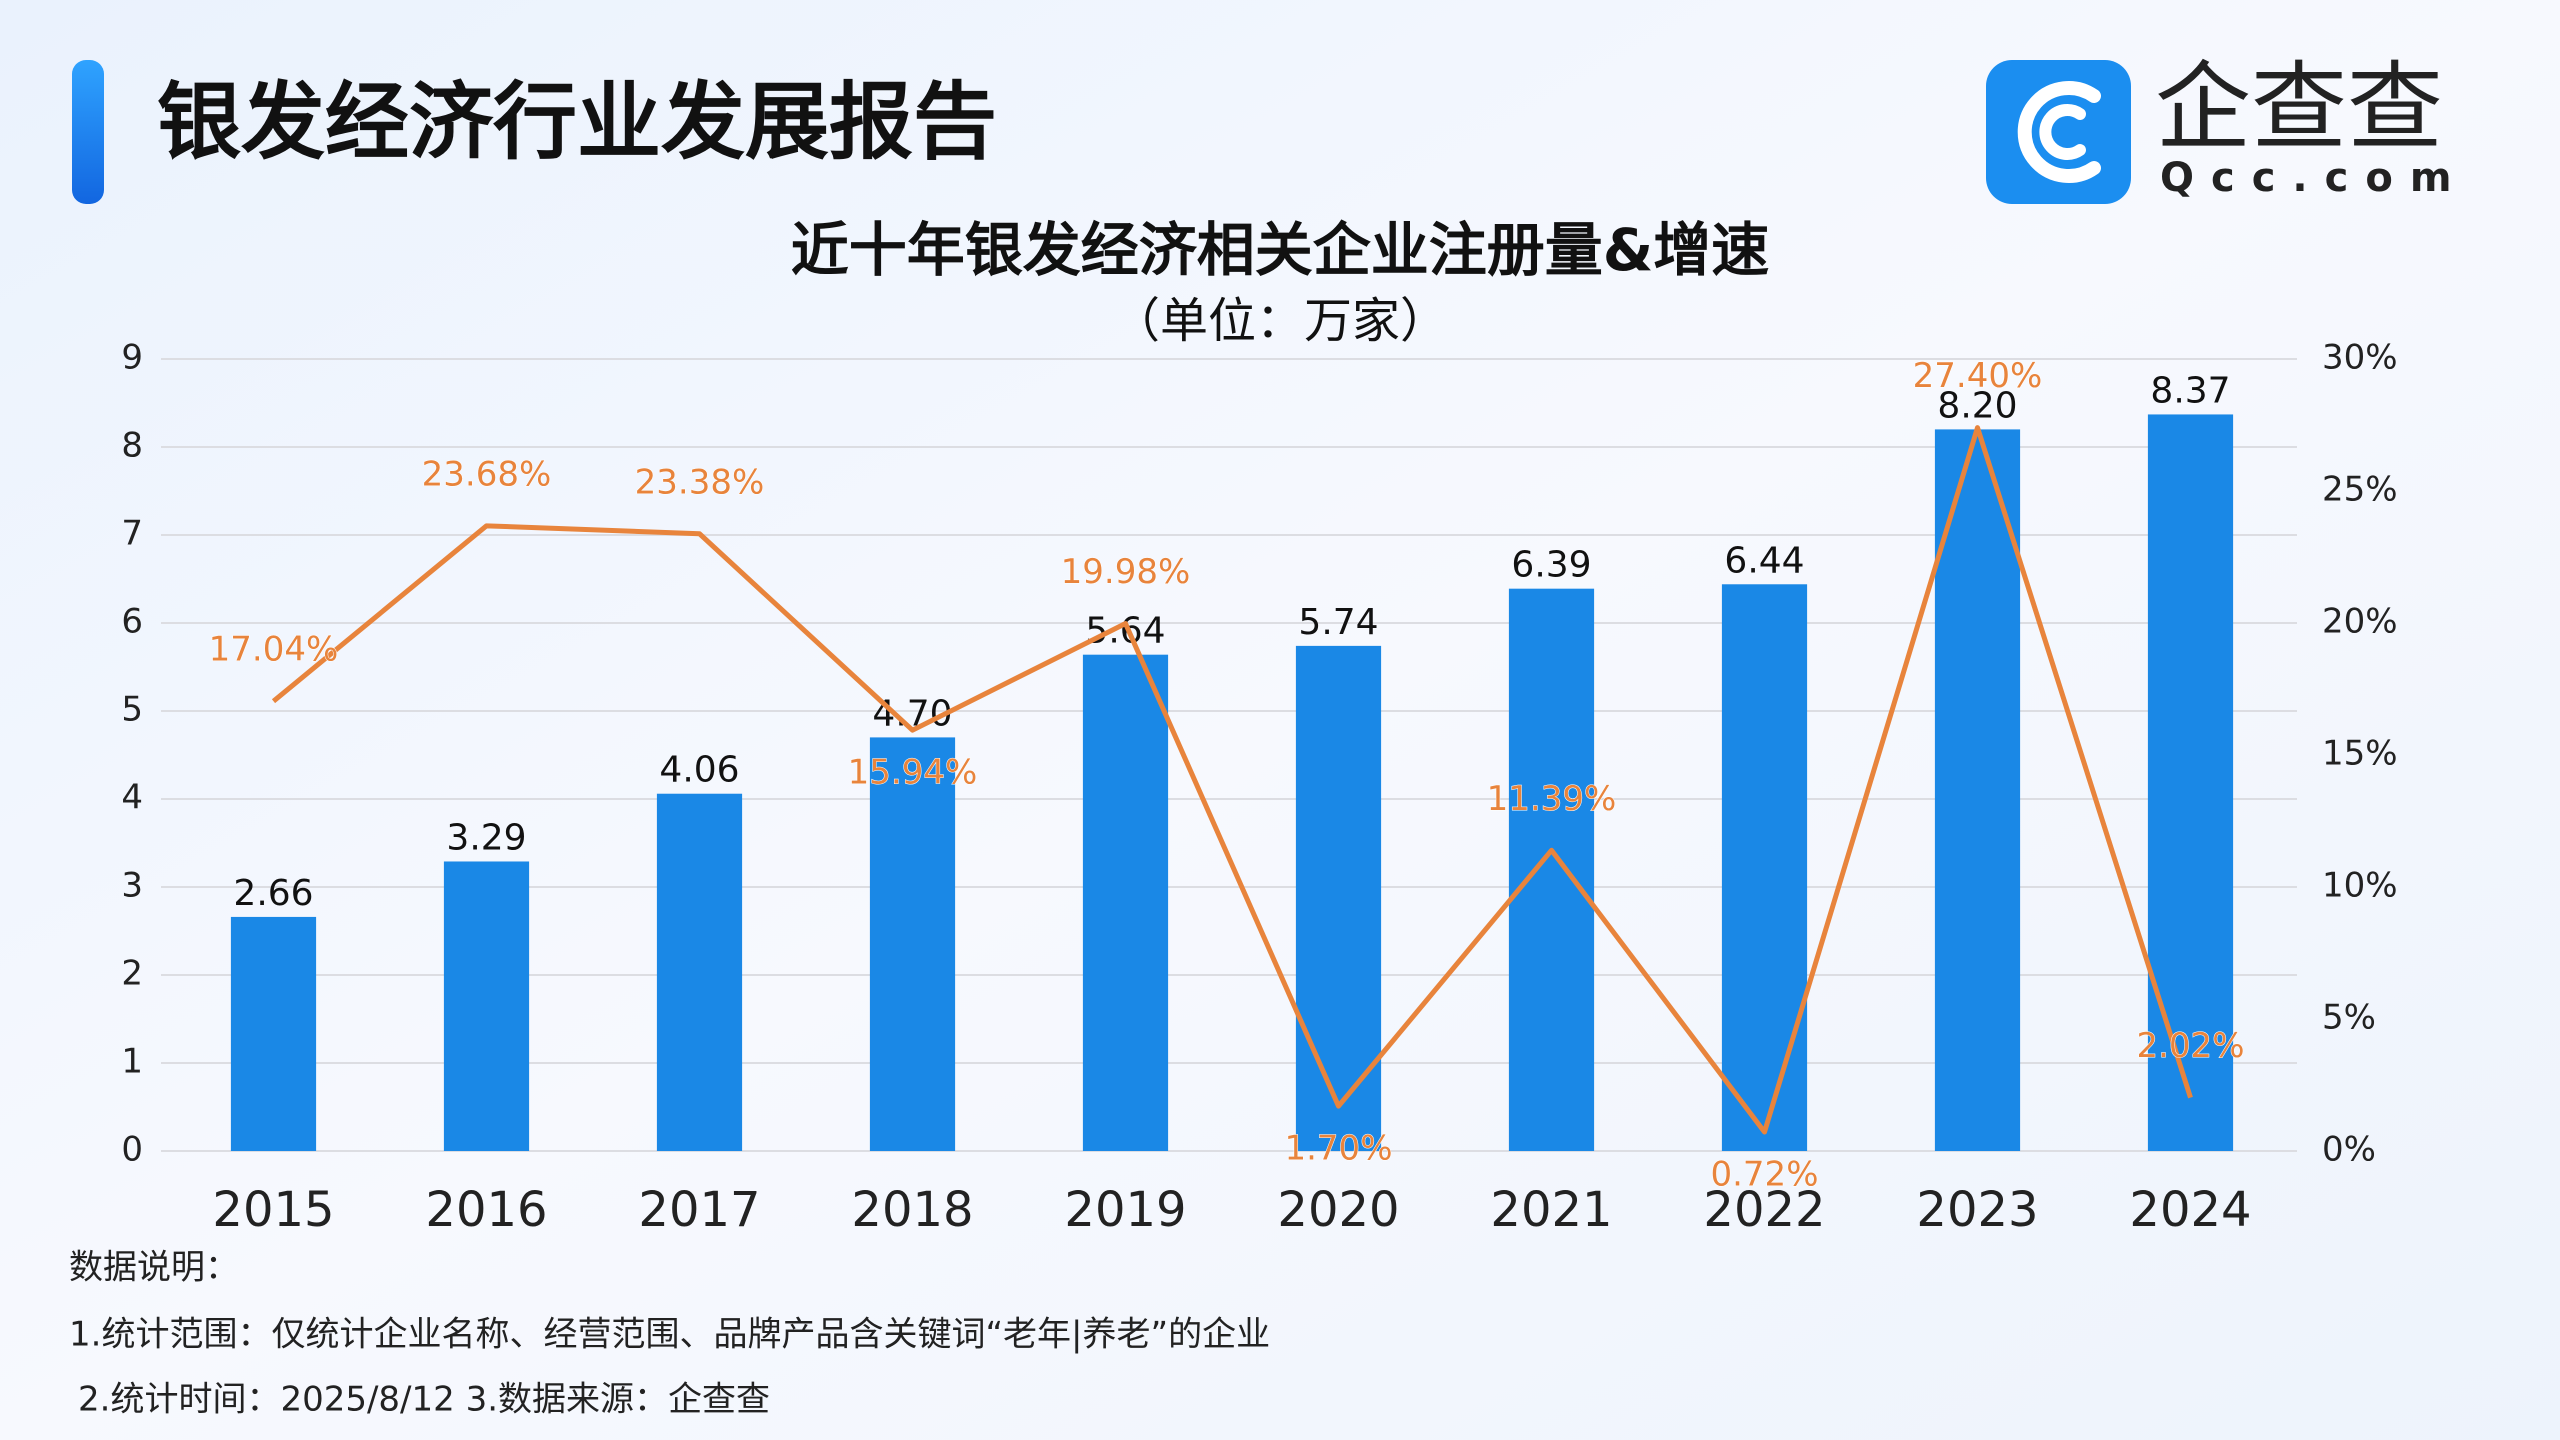 The height and width of the screenshot is (1440, 2560). Describe the element at coordinates (132, 622) in the screenshot. I see `y-tick-label: 6` at that location.